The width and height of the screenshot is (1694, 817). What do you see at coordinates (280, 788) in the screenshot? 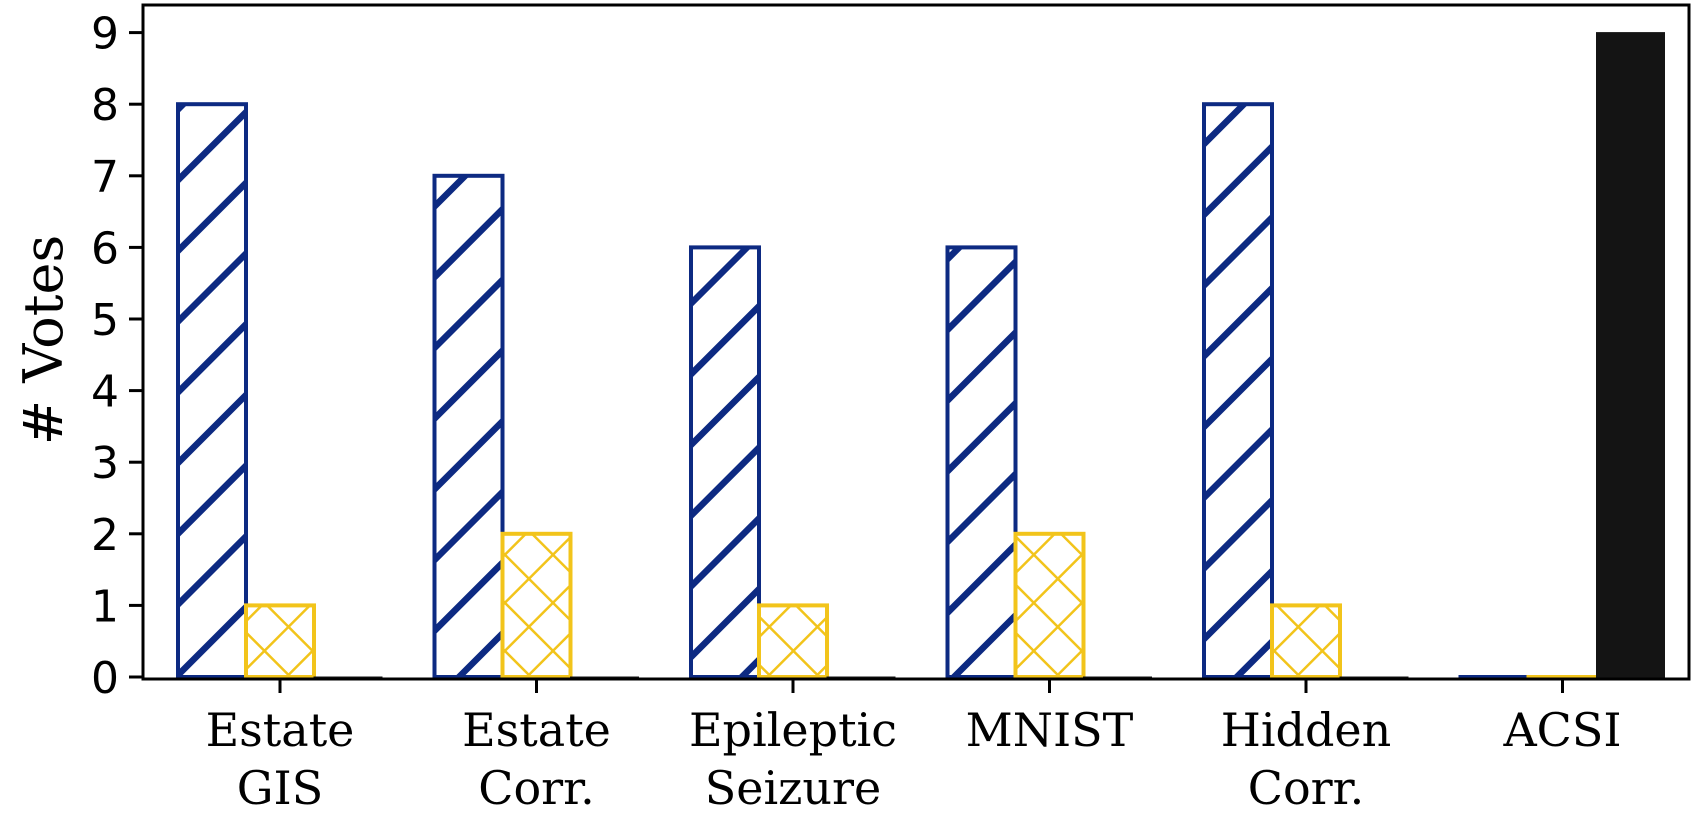
I see `x-tick-label: GIS` at bounding box center [280, 788].